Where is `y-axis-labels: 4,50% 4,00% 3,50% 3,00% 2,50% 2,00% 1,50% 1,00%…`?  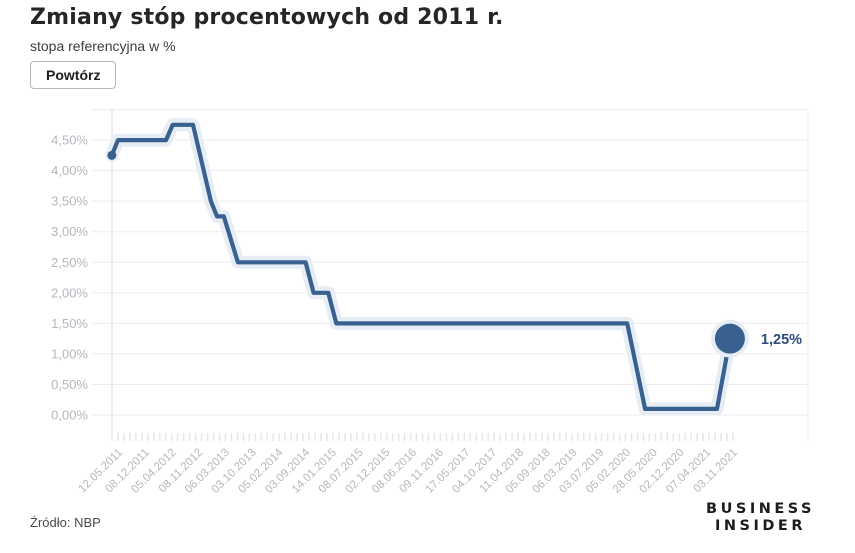 y-axis-labels: 4,50% 4,00% 3,50% 3,00% 2,50% 2,00% 1,50% 1,00%… is located at coordinates (69, 278).